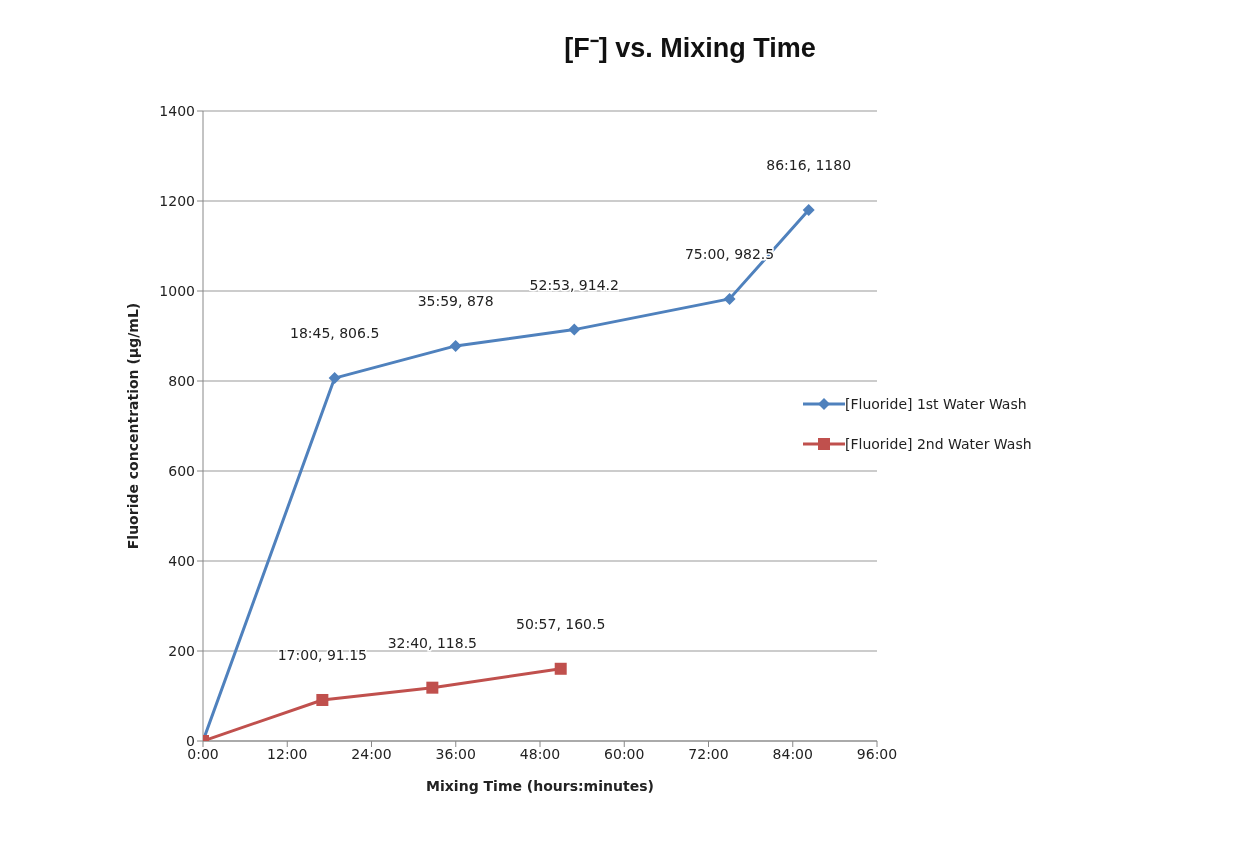 The height and width of the screenshot is (847, 1247). Describe the element at coordinates (540, 753) in the screenshot. I see `x-tick-label: 48:00` at that location.